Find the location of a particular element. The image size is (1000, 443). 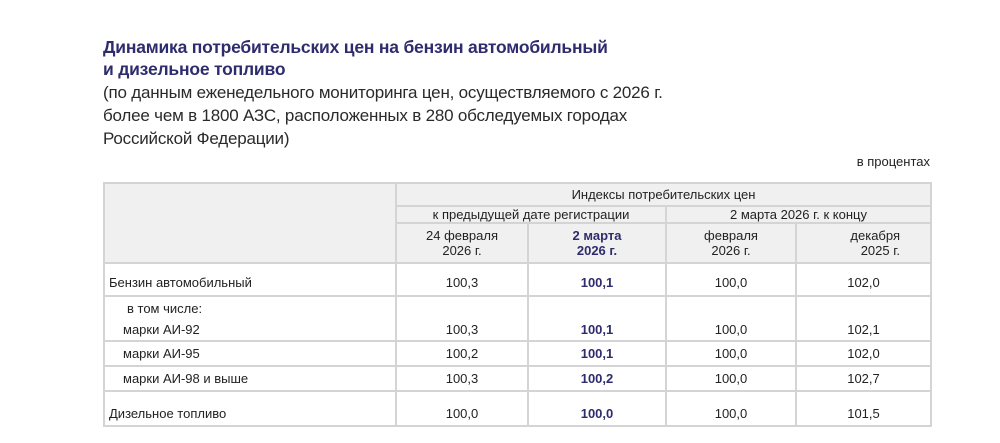

row-label-text: марки АИ-92 is located at coordinates (161, 329).